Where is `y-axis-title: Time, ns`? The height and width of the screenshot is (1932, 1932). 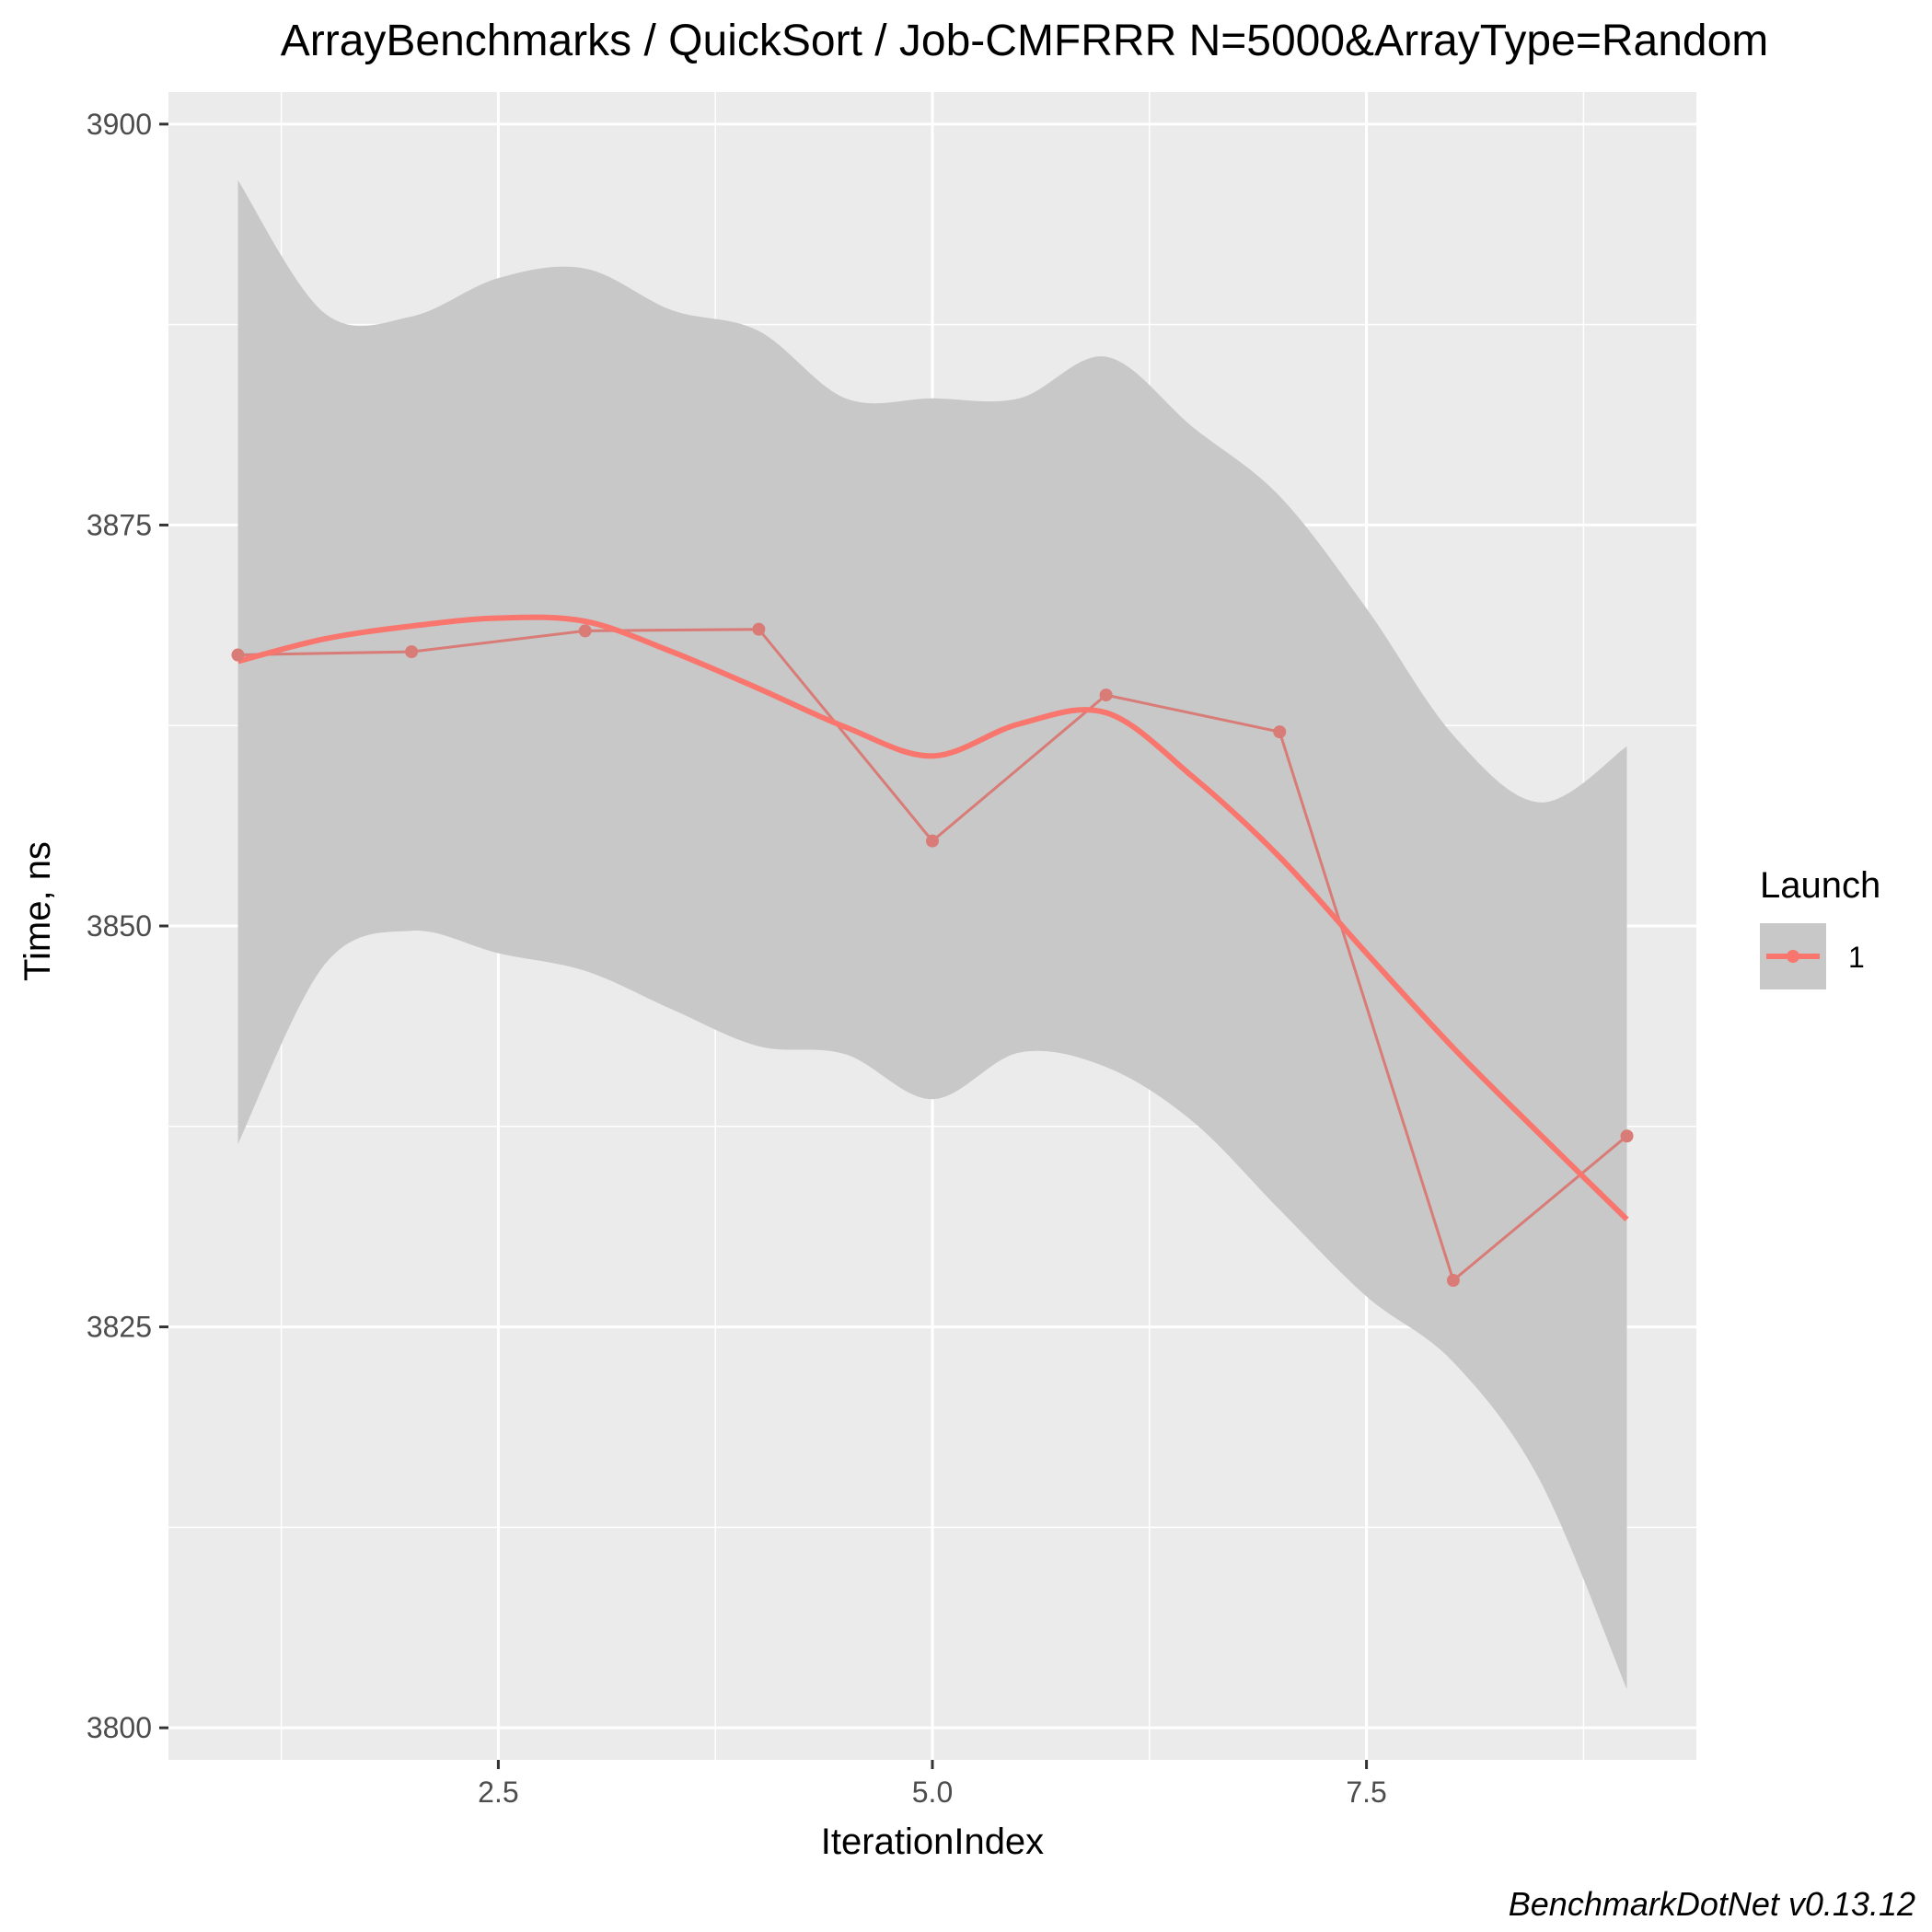
y-axis-title: Time, ns is located at coordinates (38, 911).